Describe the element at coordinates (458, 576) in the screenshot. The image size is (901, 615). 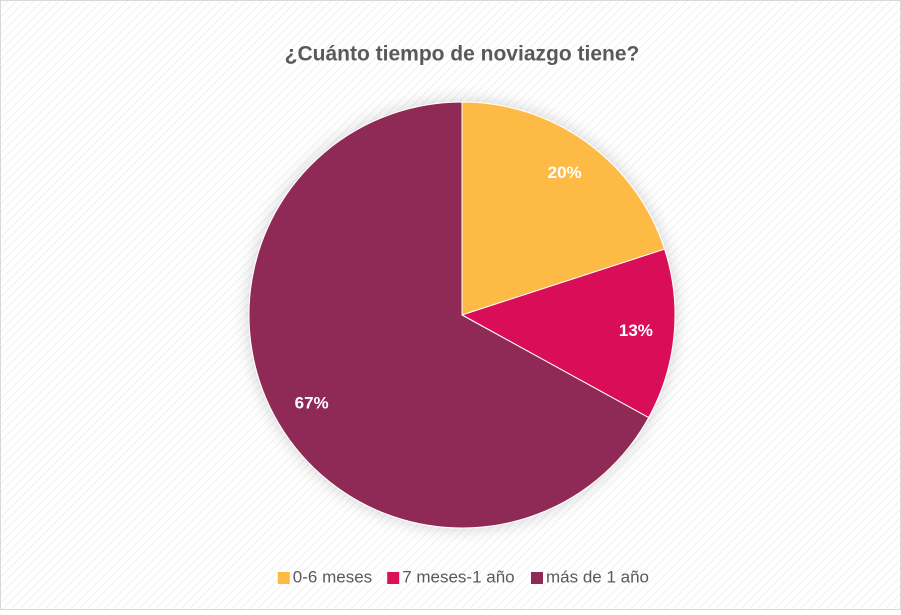
I see `legend-label: 7 meses-1 año` at that location.